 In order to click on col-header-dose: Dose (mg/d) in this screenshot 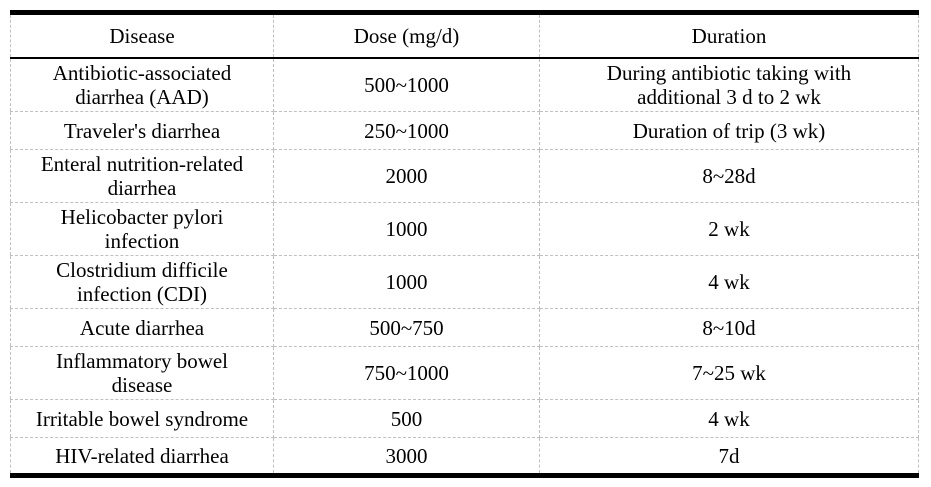, I will do `click(406, 35)`.